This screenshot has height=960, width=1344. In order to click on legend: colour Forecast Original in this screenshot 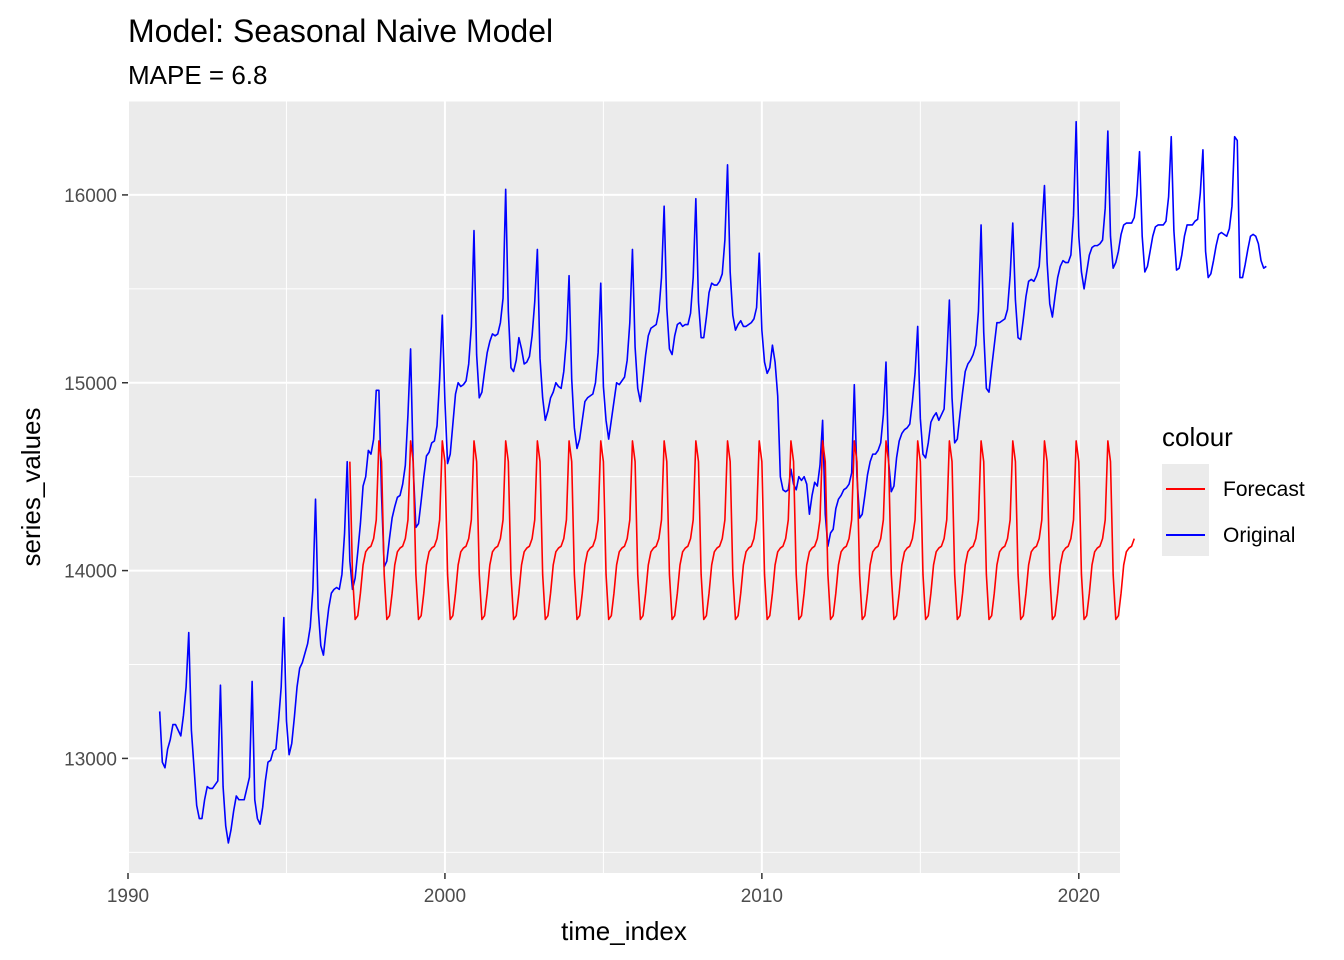, I will do `click(1233, 489)`.